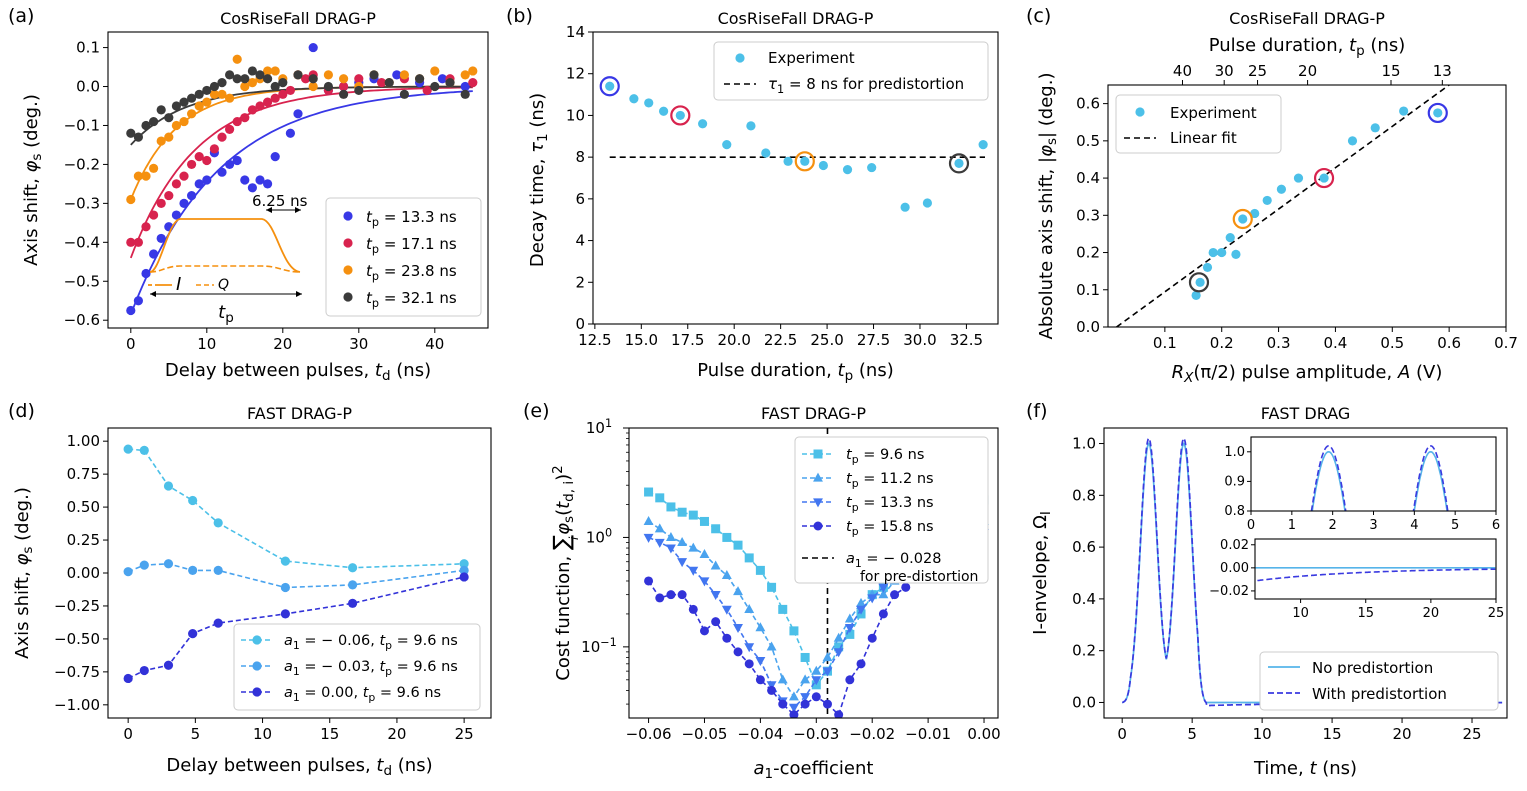 The width and height of the screenshot is (1527, 791). Describe the element at coordinates (1379, 694) in the screenshot. I see `legend-label: With predistortion` at that location.